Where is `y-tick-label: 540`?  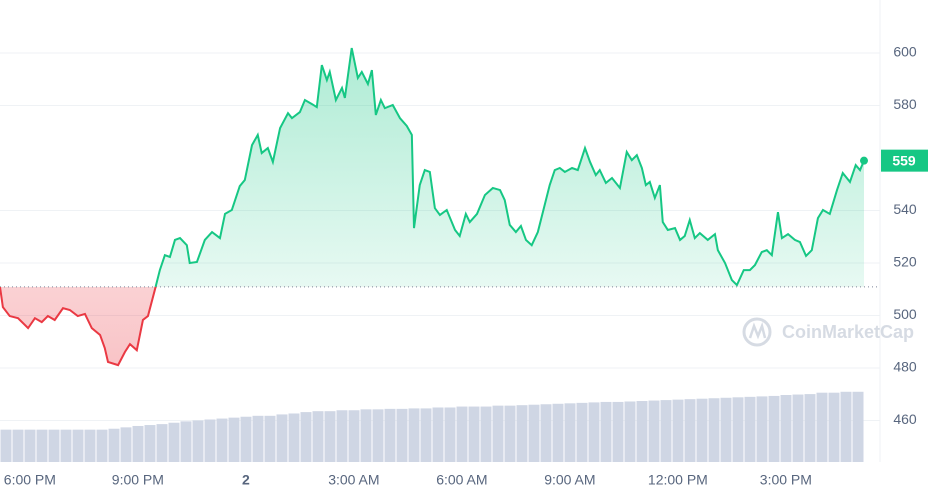 y-tick-label: 540 is located at coordinates (905, 209).